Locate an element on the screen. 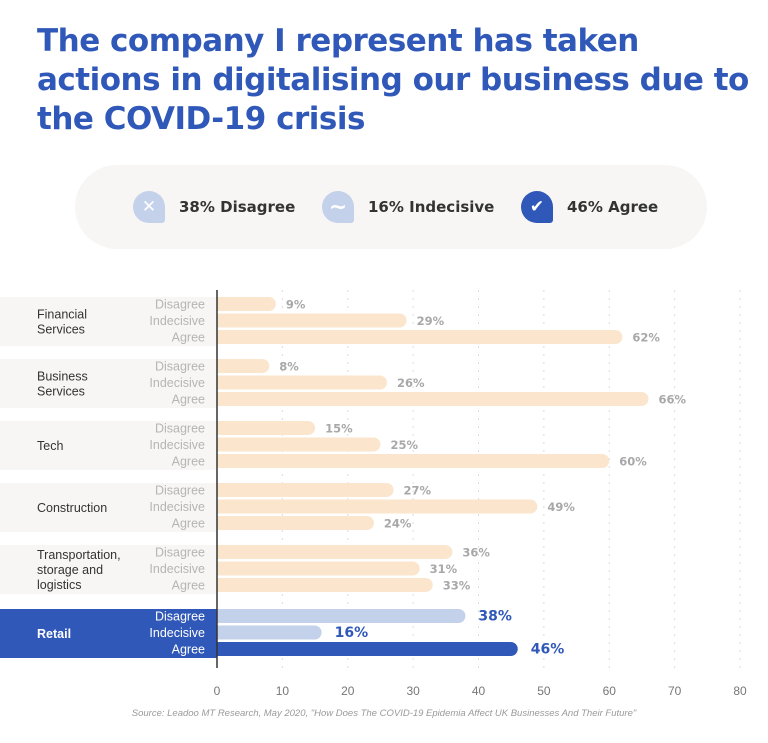 The width and height of the screenshot is (768, 743). legend-item-disagree: ✕ 38% Disagree is located at coordinates (214, 207).